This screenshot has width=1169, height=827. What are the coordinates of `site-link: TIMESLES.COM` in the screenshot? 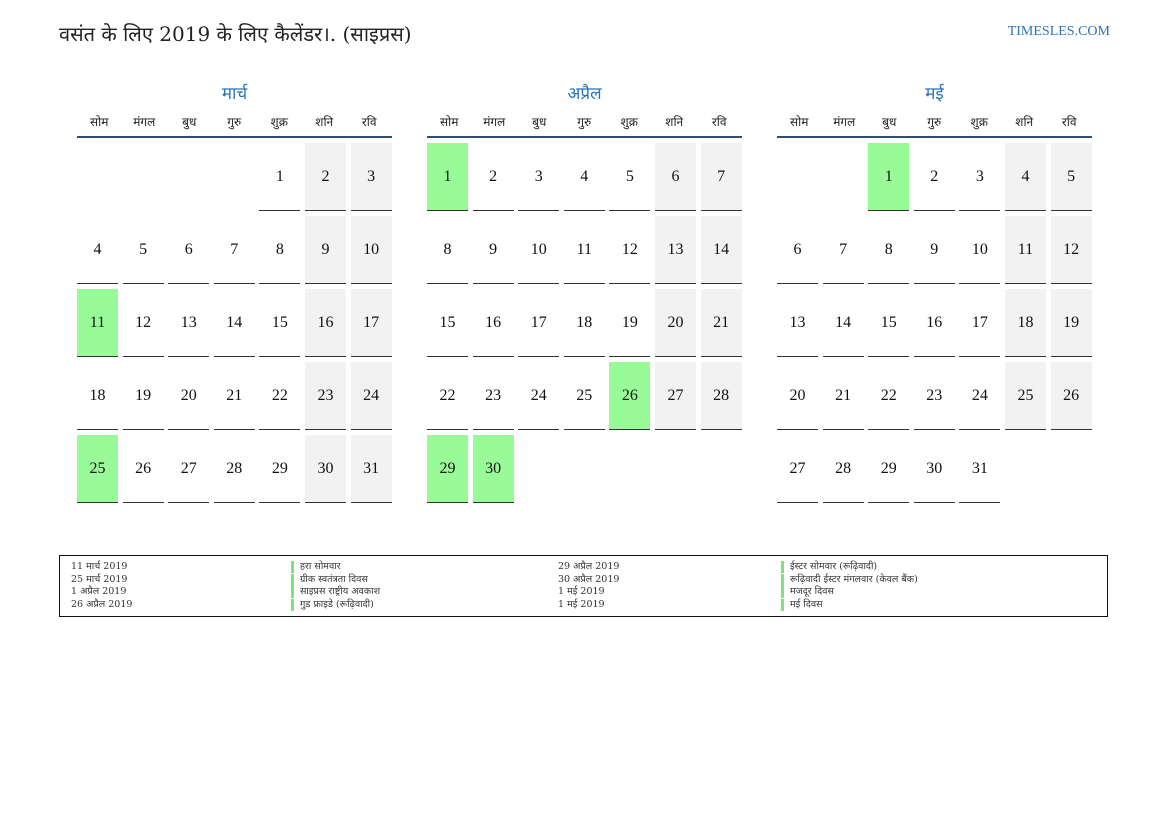 It's located at (1058, 31).